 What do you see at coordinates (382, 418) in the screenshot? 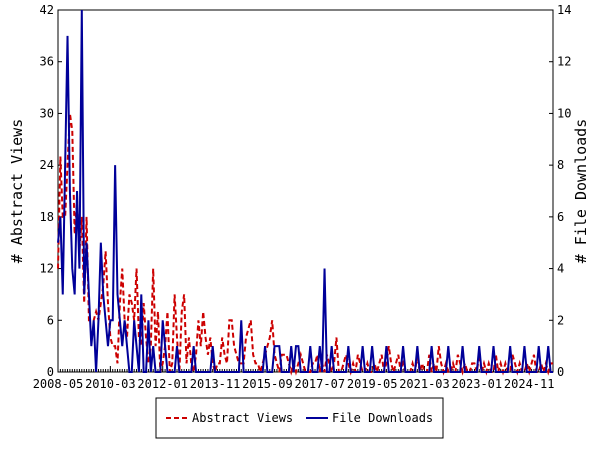
I see `legend-label: File Downloads` at bounding box center [382, 418].